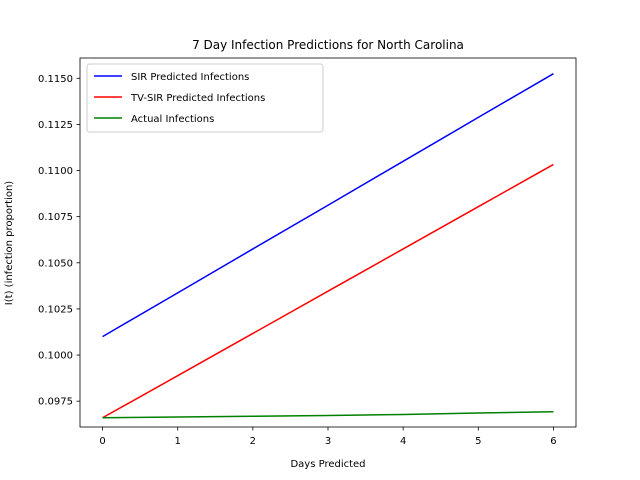 The width and height of the screenshot is (640, 480). Describe the element at coordinates (178, 441) in the screenshot. I see `x-tick-label: 1` at that location.